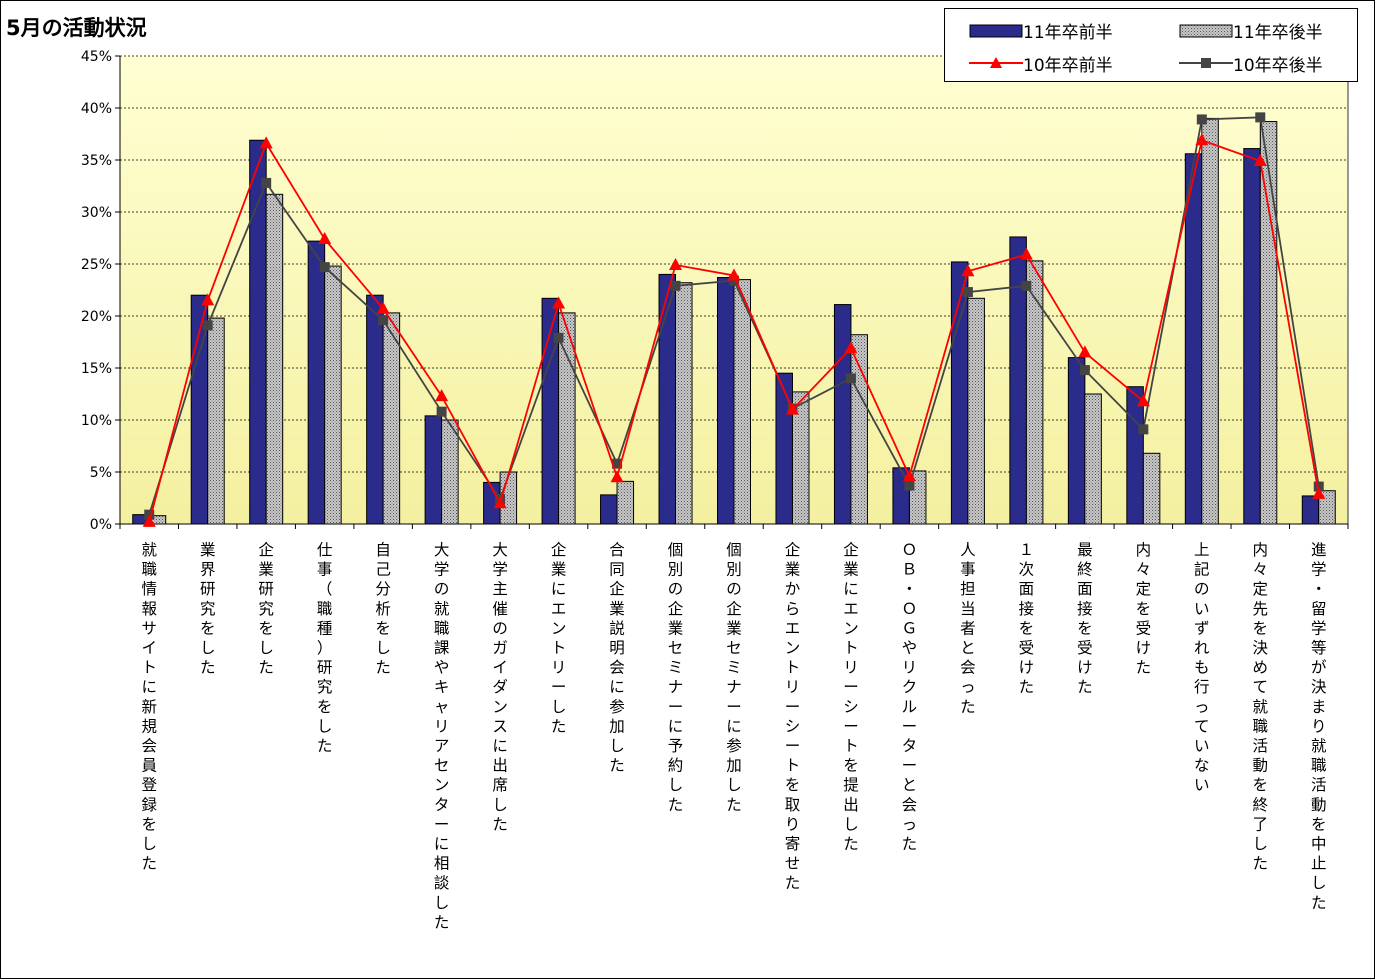 Image resolution: width=1375 pixels, height=979 pixels. Describe the element at coordinates (325, 668) in the screenshot. I see `svg-text: 研` at that location.